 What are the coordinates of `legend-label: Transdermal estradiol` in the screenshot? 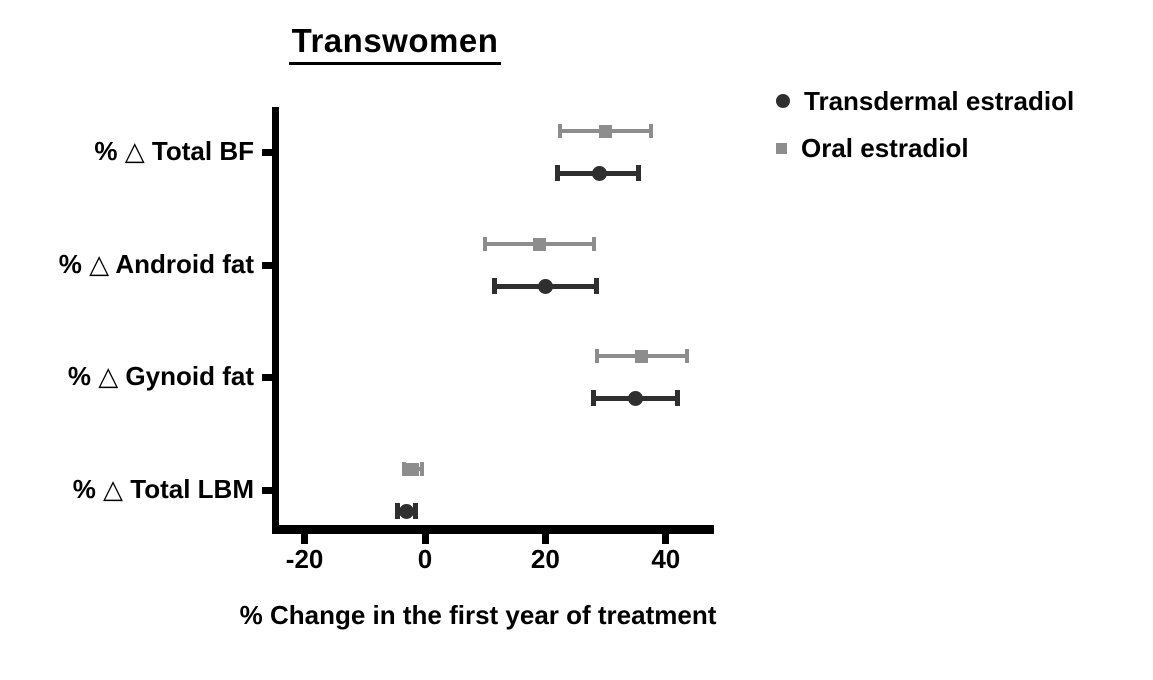 It's located at (939, 101).